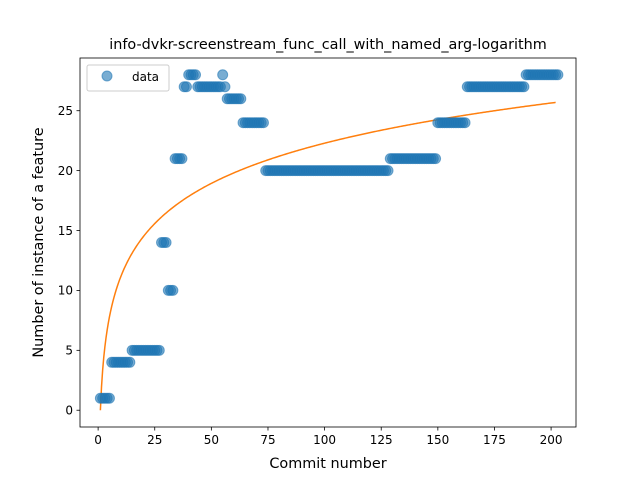 The height and width of the screenshot is (480, 640). Describe the element at coordinates (327, 464) in the screenshot. I see `x-axis-label: Commit number` at that location.